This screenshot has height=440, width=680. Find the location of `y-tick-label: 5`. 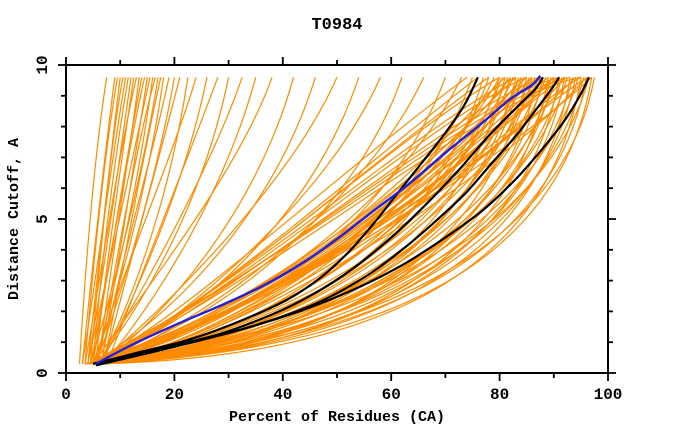

y-tick-label: 5 is located at coordinates (43, 219).